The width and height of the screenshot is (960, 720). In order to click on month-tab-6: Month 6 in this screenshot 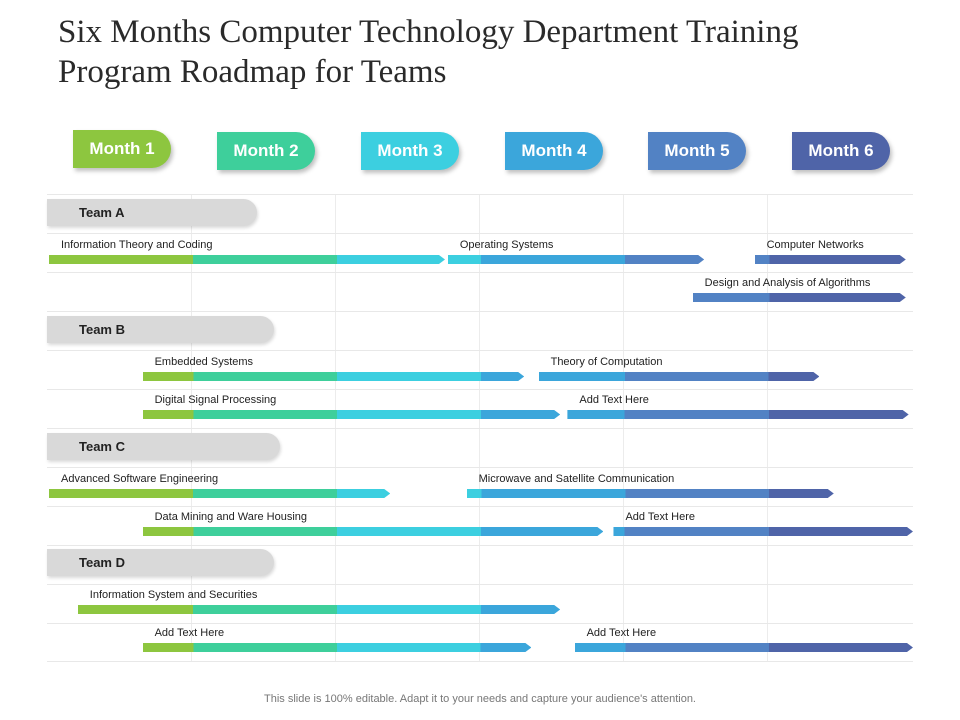, I will do `click(841, 151)`.